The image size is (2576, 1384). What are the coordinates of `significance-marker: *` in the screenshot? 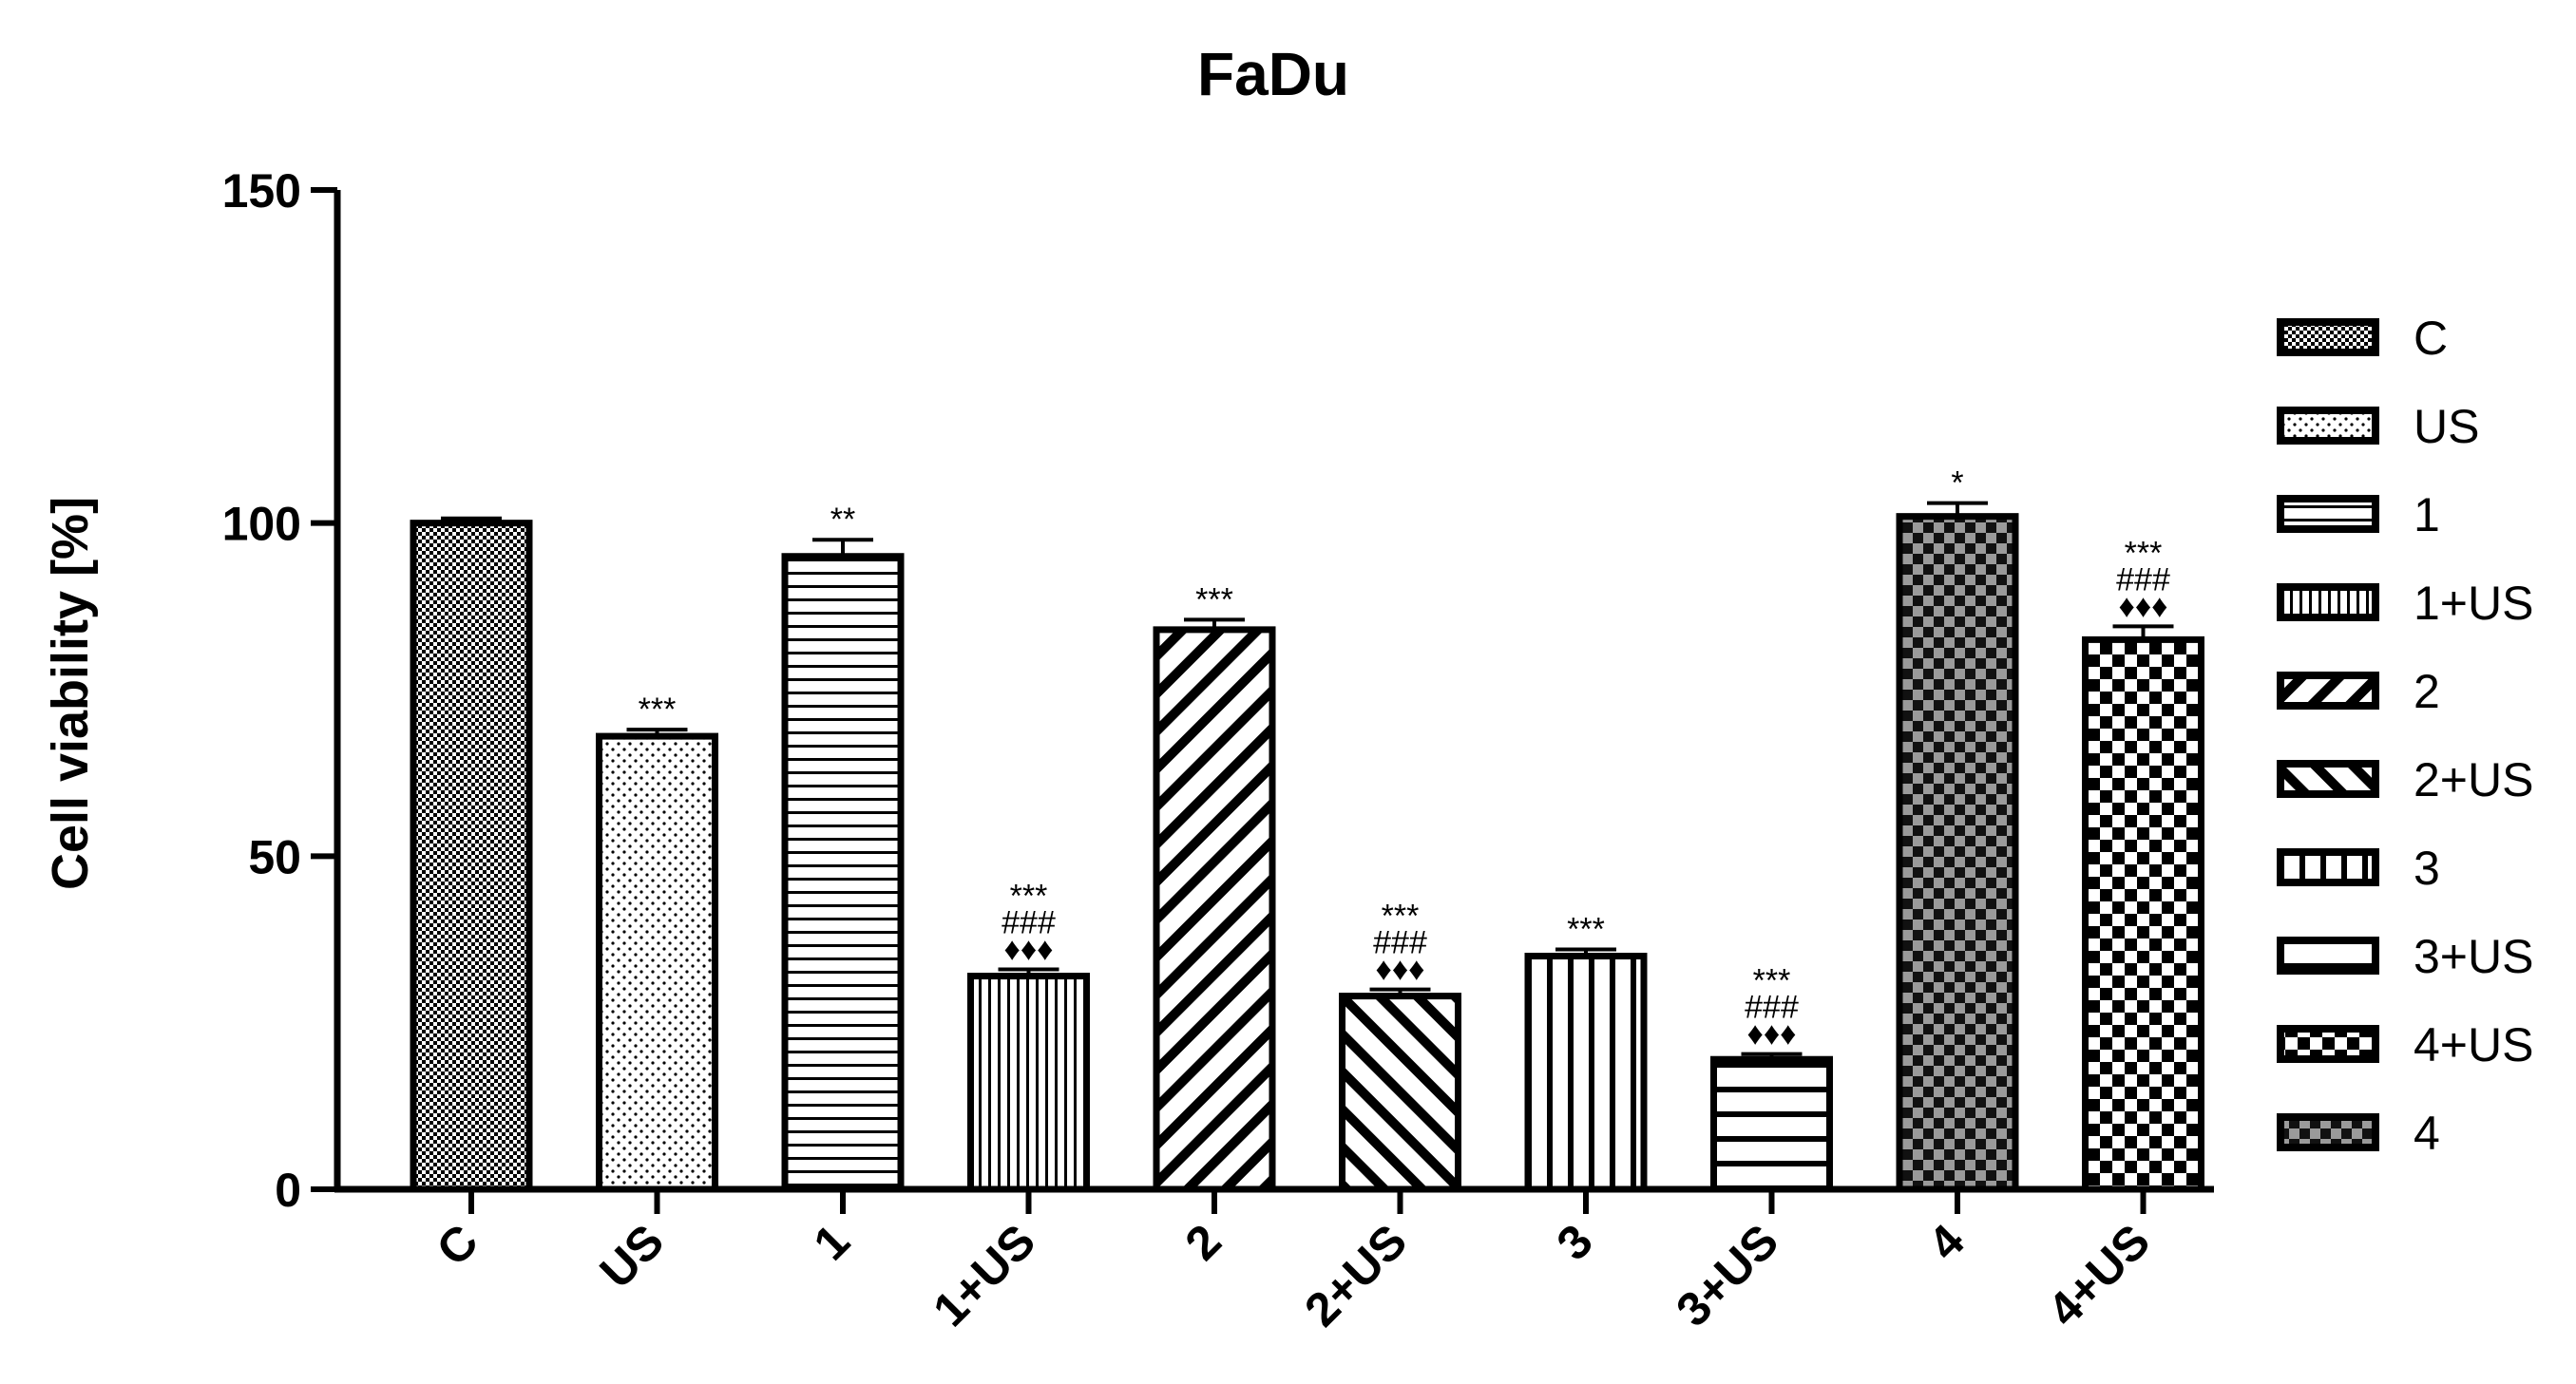 It's located at (1957, 483).